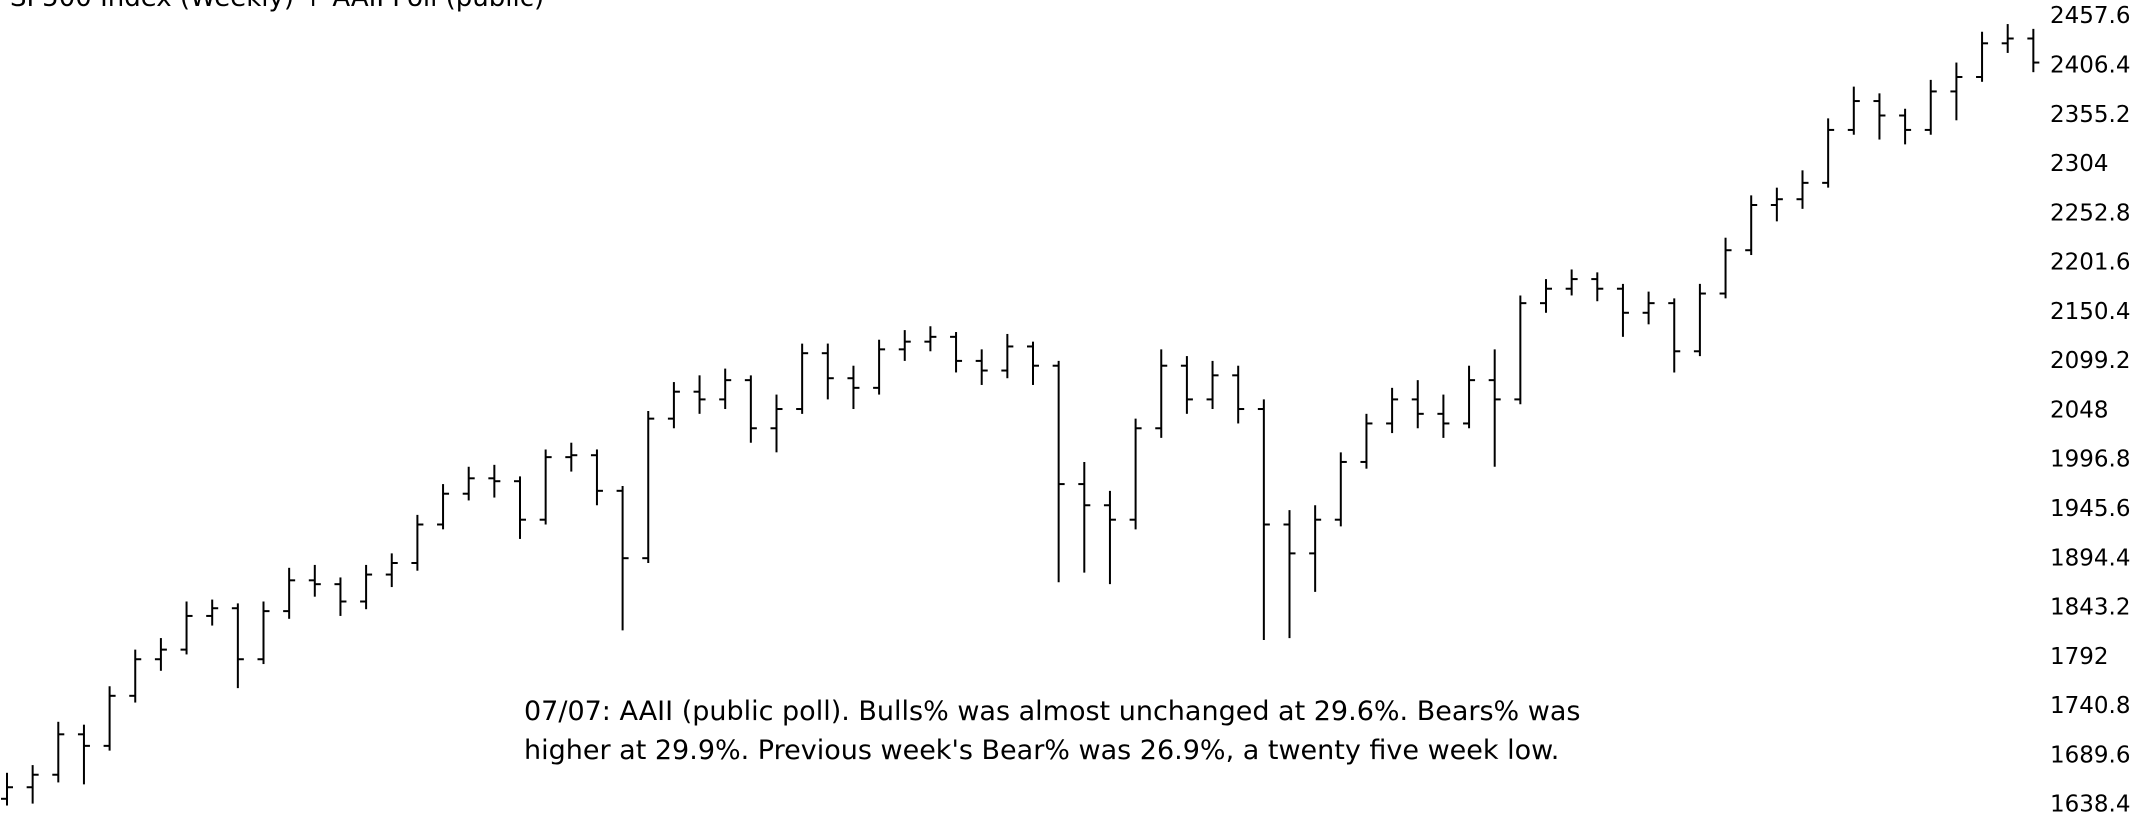 Image resolution: width=2145 pixels, height=819 pixels. What do you see at coordinates (2090, 460) in the screenshot?
I see `y-tick-label: 1996.8` at bounding box center [2090, 460].